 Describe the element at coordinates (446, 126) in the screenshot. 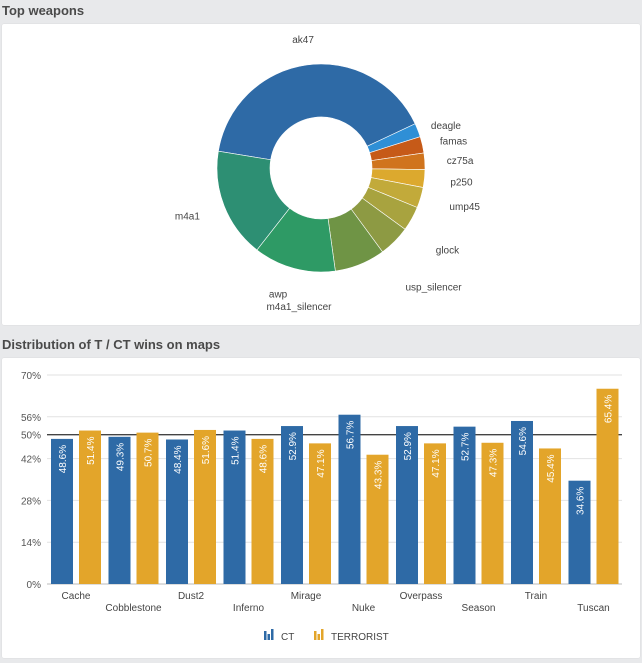

I see `donut-label-deagle: deagle` at that location.